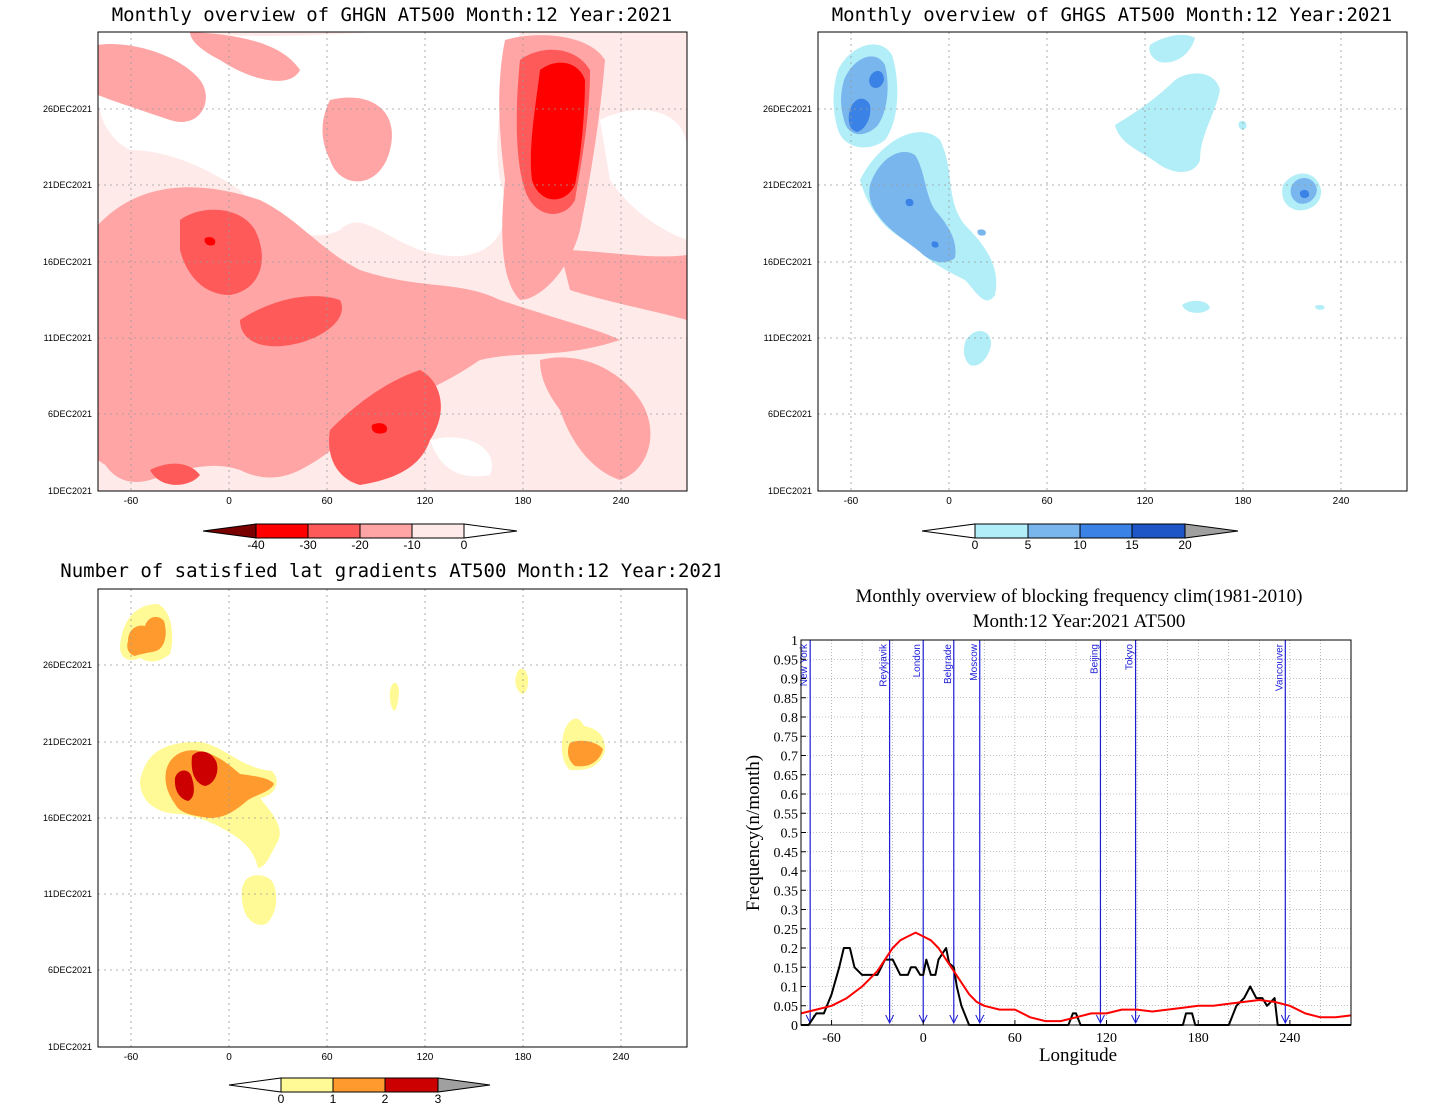  What do you see at coordinates (786, 699) in the screenshot?
I see `y-tick-label: 0.85` at bounding box center [786, 699].